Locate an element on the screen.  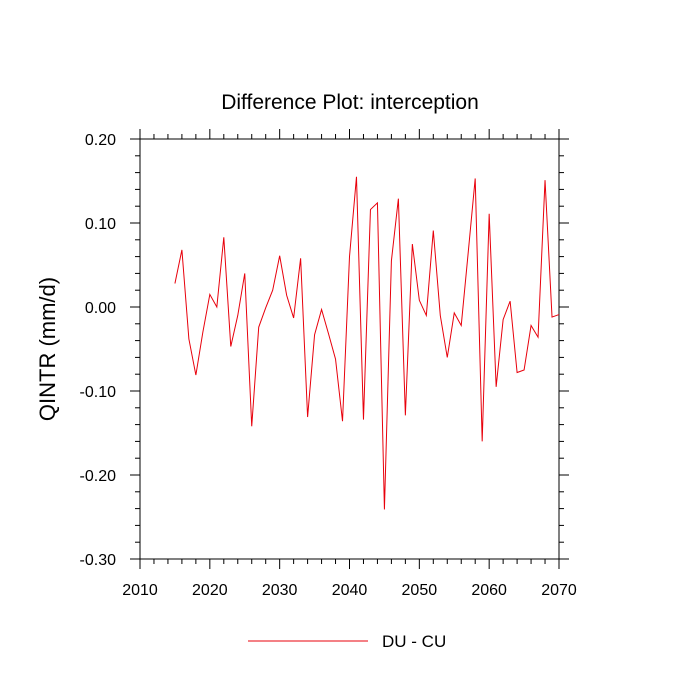
x-tick-label: 2070 is located at coordinates (559, 590).